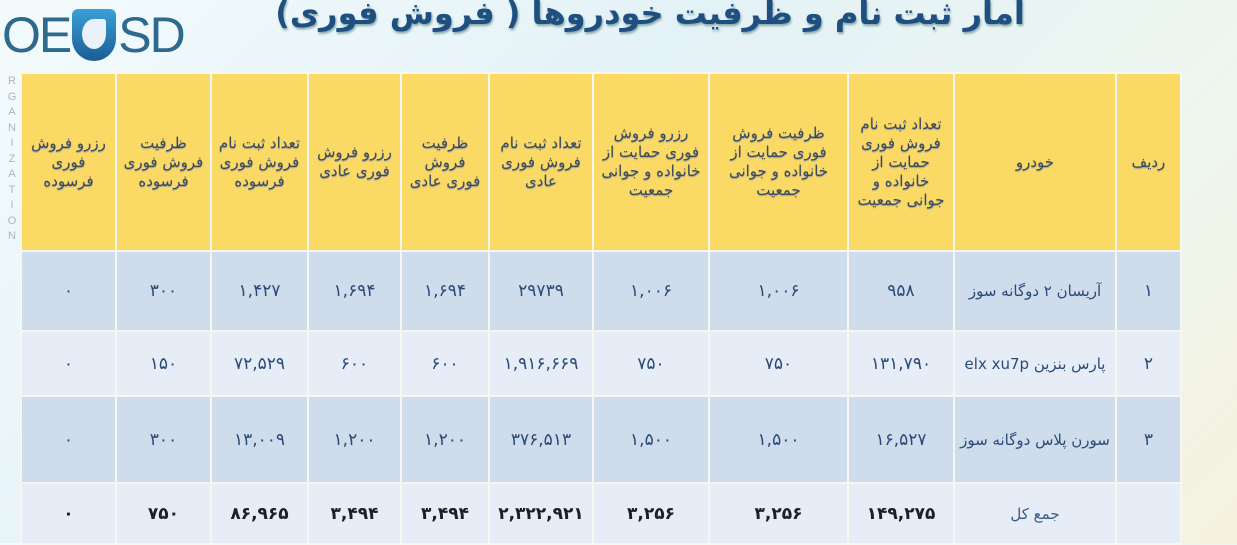  I want to click on table-cell: ۲, so click(1148, 363).